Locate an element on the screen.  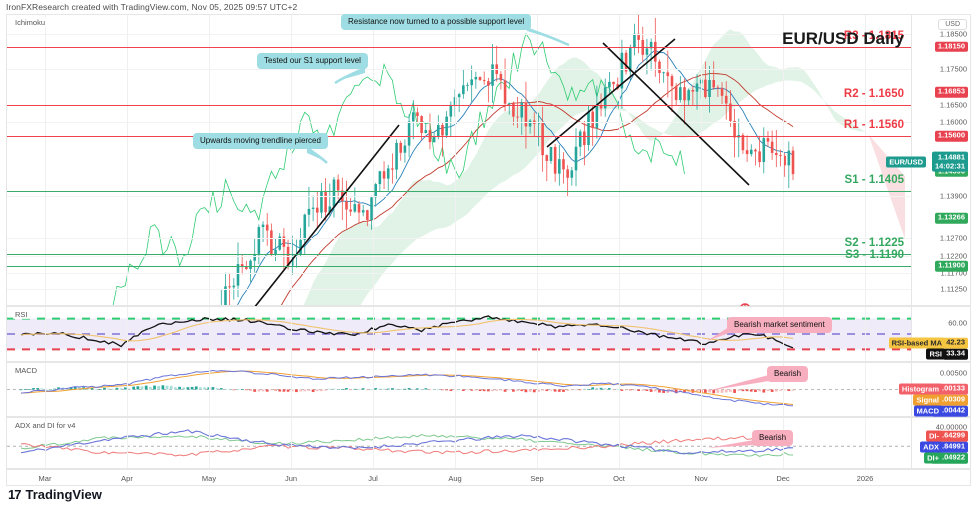
callout-macd-bearish: Bearish is located at coordinates (788, 374).